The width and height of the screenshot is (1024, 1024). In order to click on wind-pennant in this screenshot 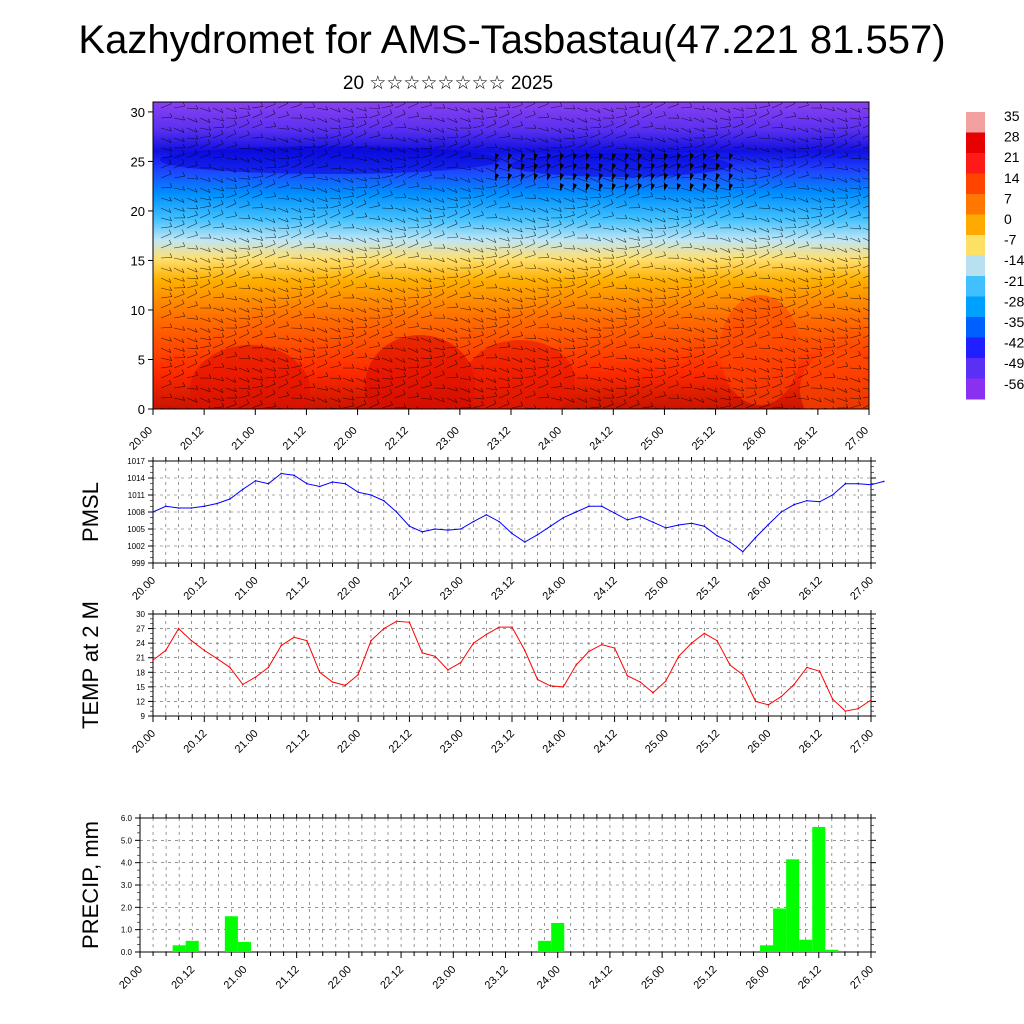, I will do `click(562, 177)`.